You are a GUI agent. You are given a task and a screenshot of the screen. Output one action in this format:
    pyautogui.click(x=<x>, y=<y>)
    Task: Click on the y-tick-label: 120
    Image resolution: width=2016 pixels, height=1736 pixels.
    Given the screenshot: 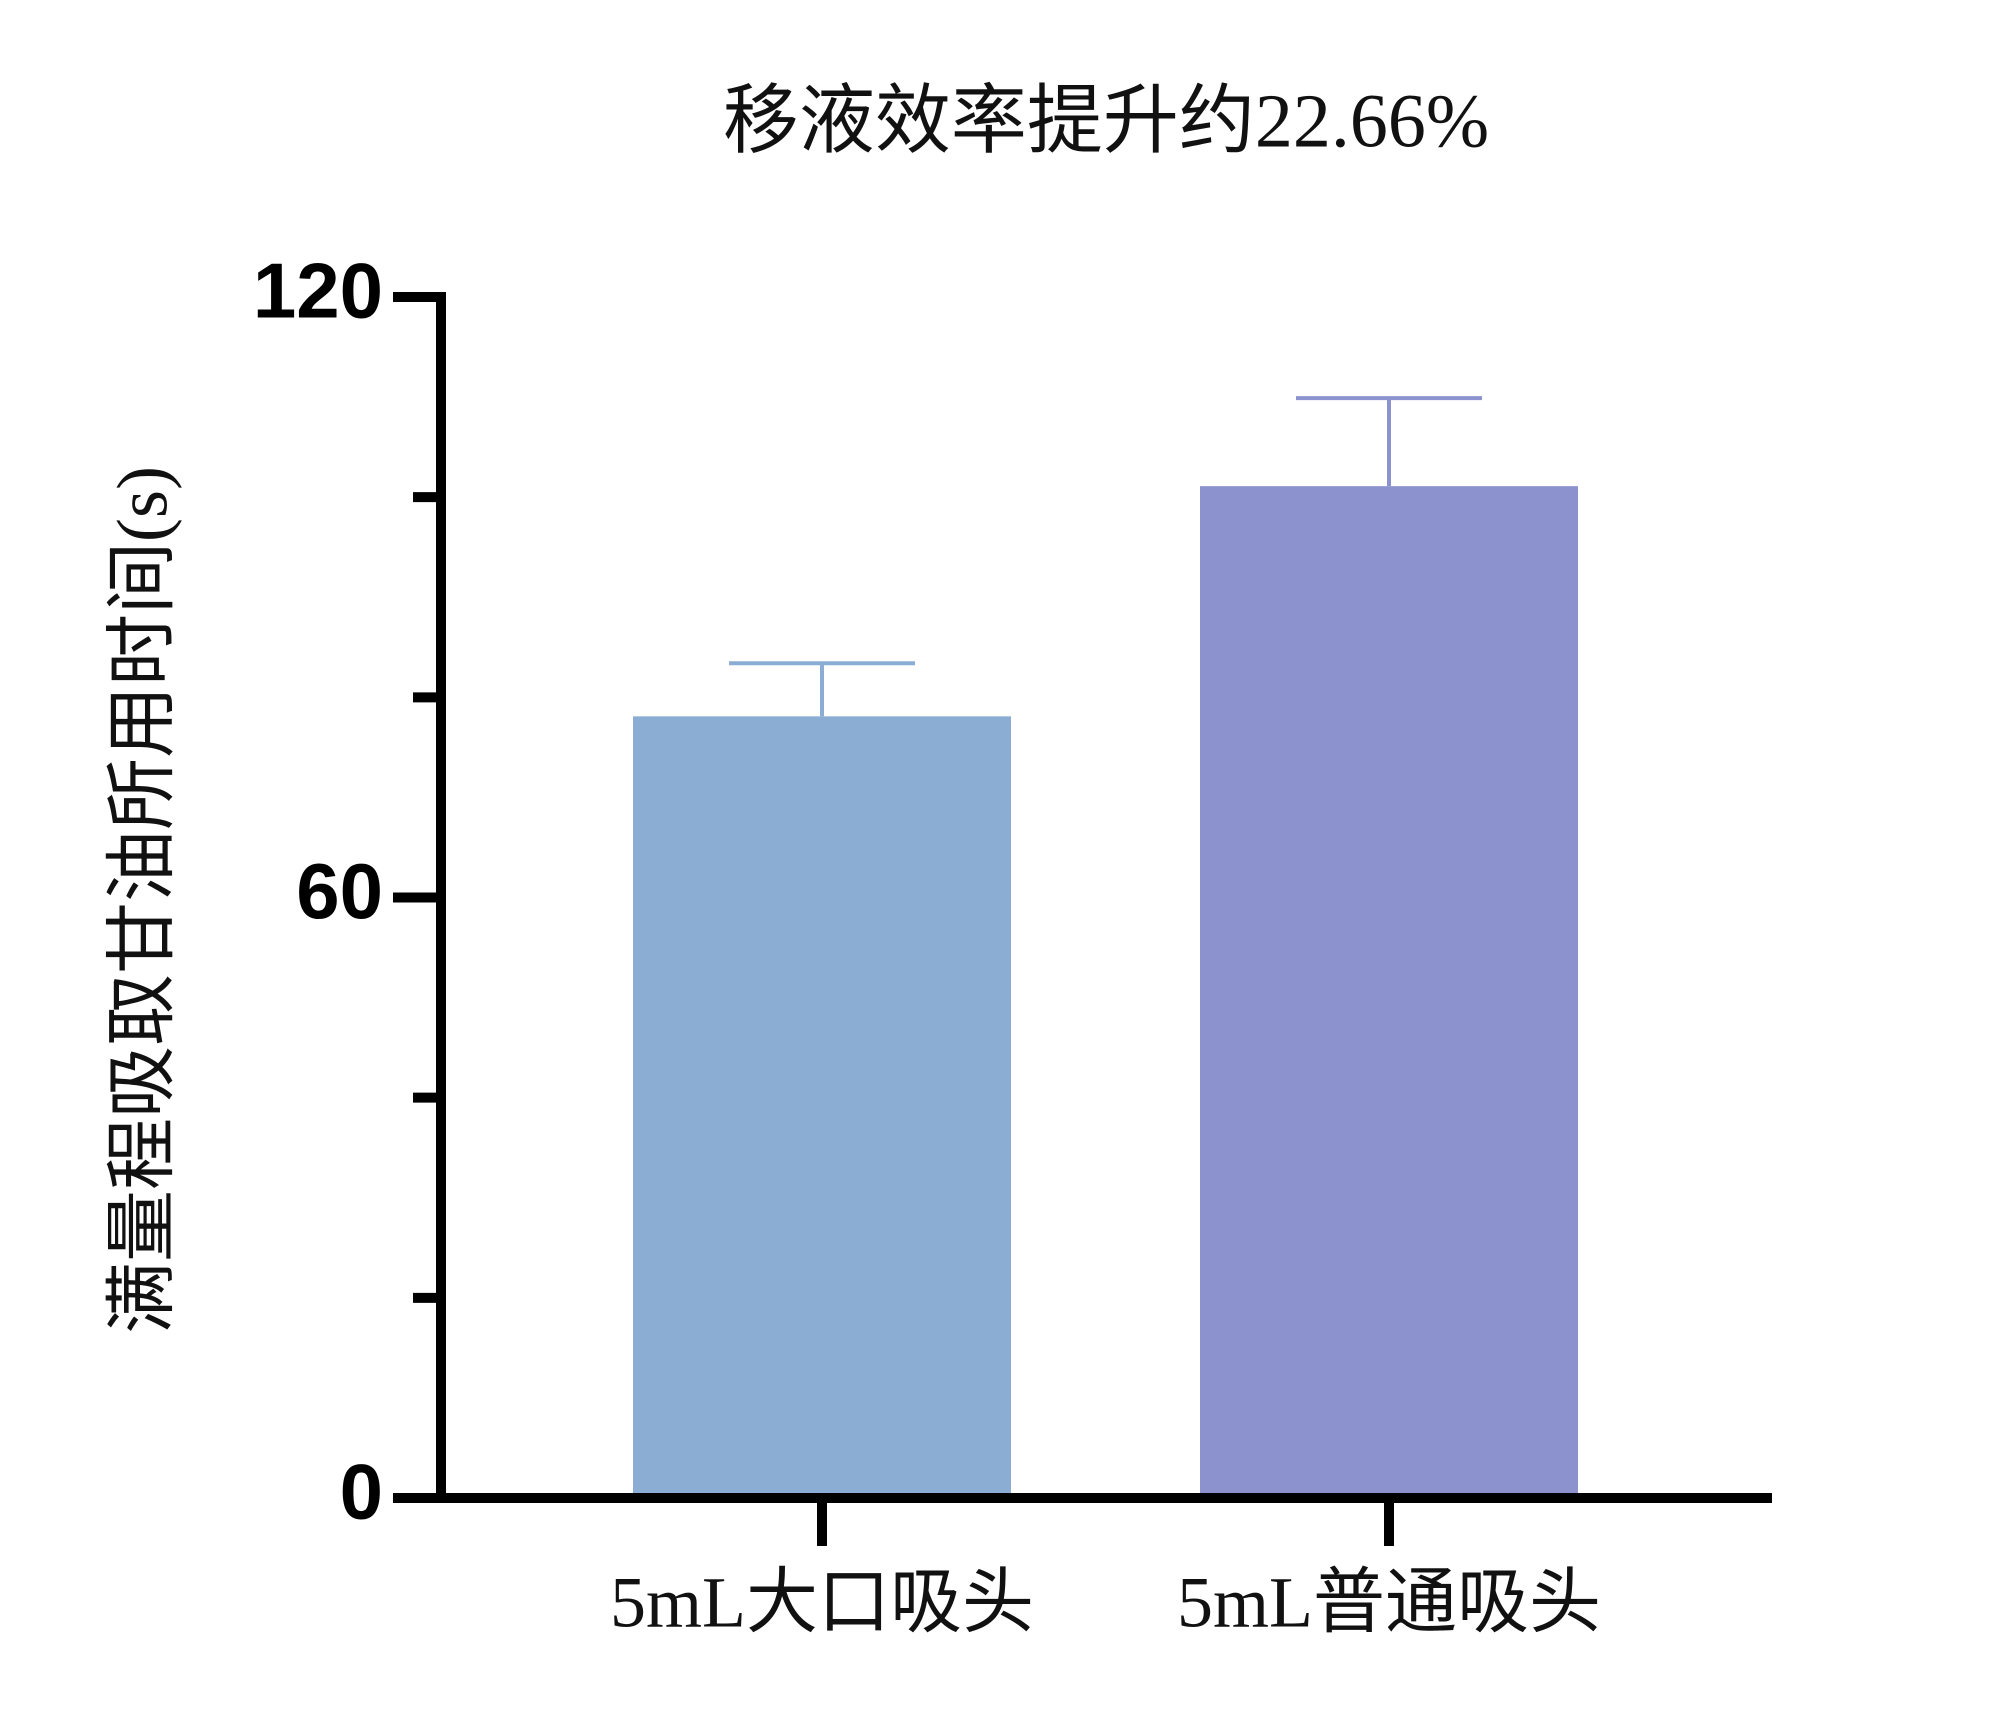 What is the action you would take?
    pyautogui.click(x=318, y=291)
    